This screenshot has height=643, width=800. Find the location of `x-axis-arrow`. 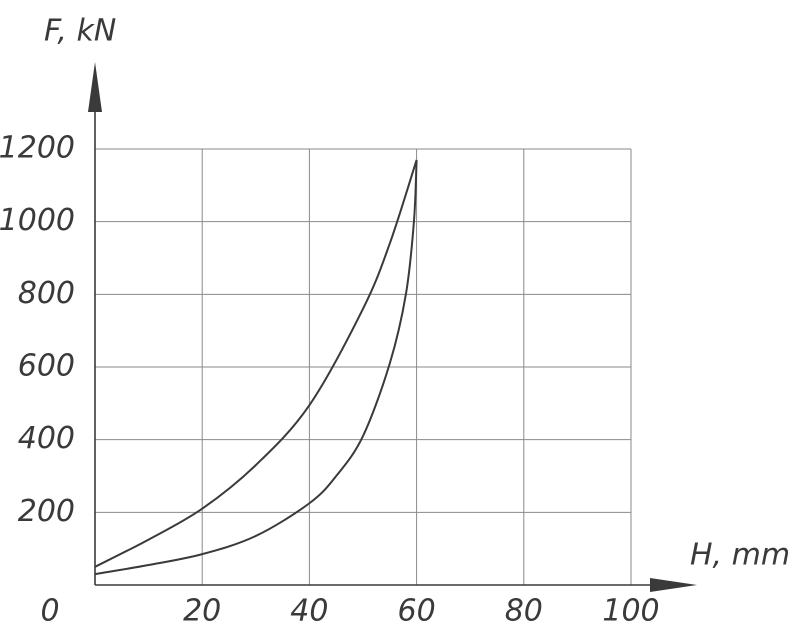

x-axis-arrow is located at coordinates (673, 585).